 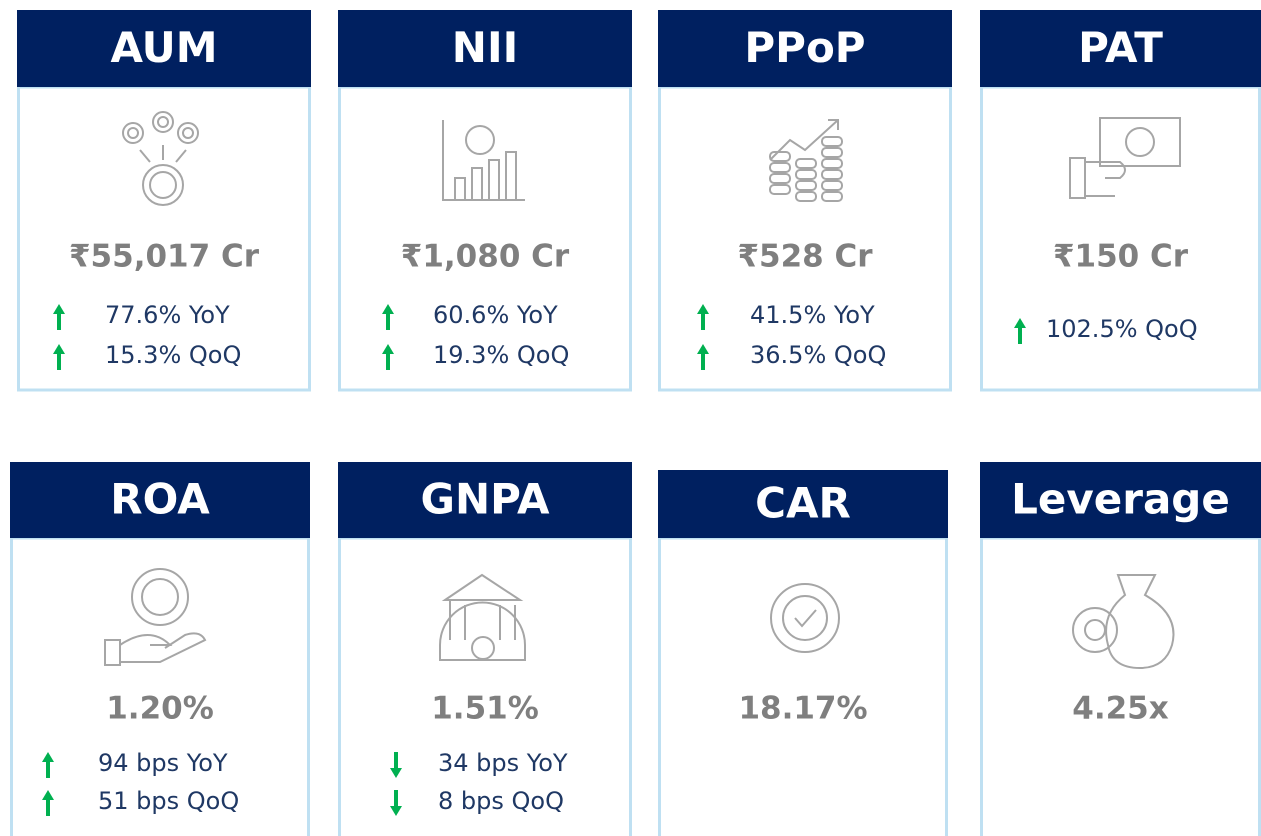 I want to click on kpi-card: ROA 1.20% 94 bps YoY 51 bps QoQ, so click(x=160, y=649).